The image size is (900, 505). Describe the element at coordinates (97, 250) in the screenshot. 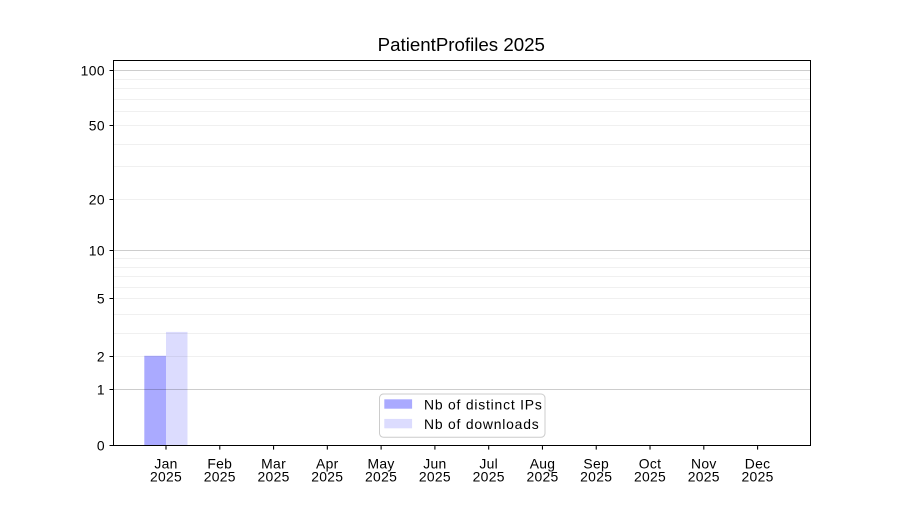

I see `svg-text: 10` at that location.